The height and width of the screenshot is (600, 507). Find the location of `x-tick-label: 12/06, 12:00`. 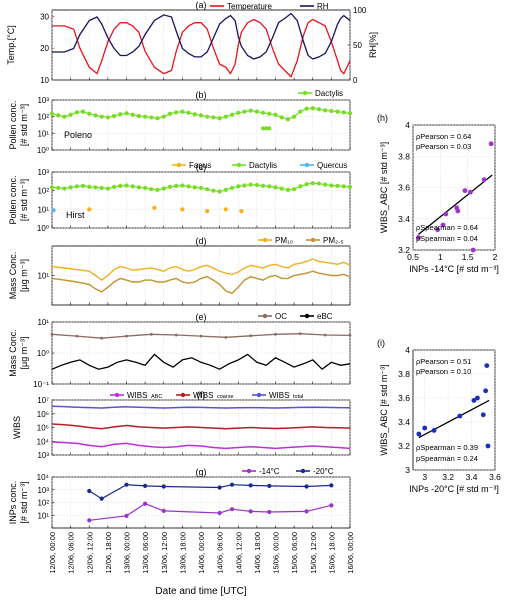

x-tick-label: 12/06, 12:00 is located at coordinates (89, 553).